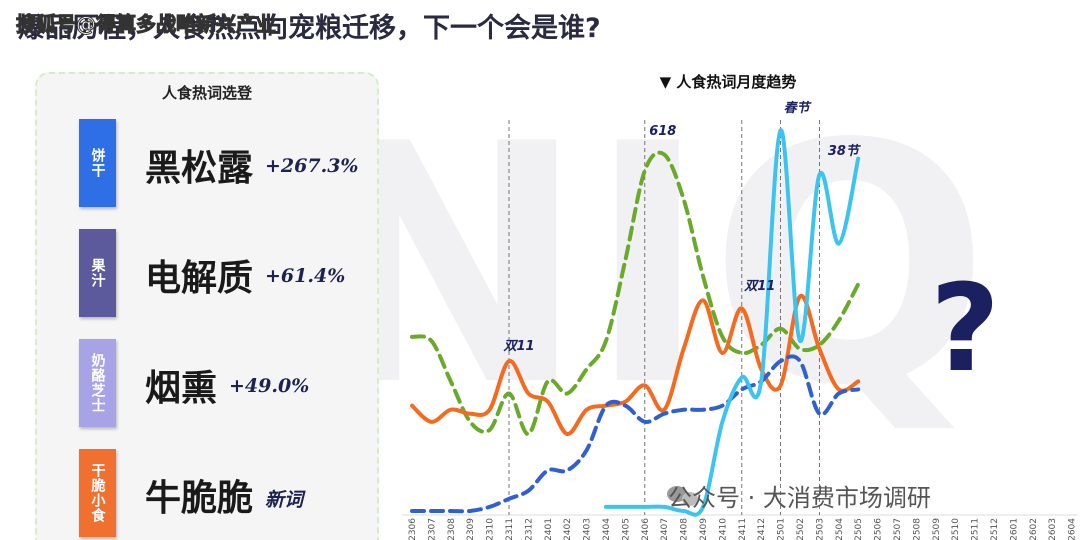 Image resolution: width=1080 pixels, height=540 pixels. Describe the element at coordinates (146, 24) in the screenshot. I see `watermark: 搜狐号@得算多战略新兴产业` at that location.